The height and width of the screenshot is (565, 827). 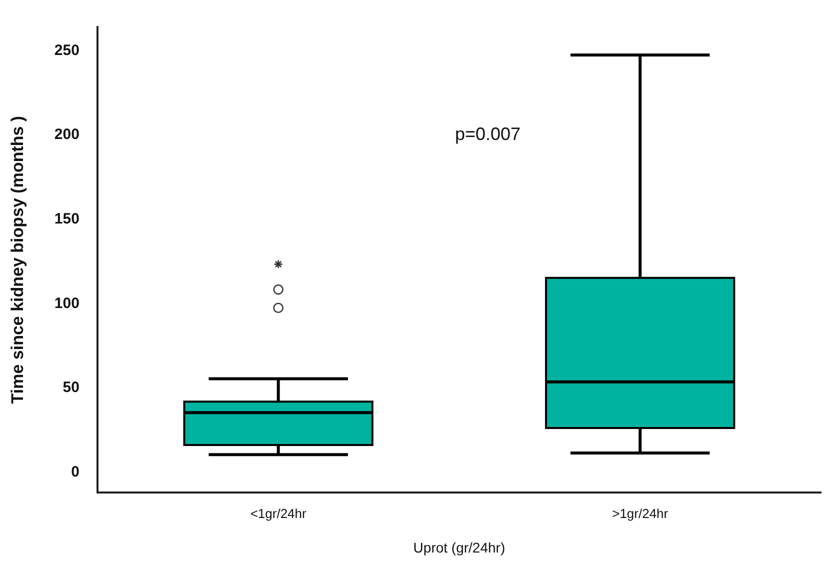 What do you see at coordinates (67, 219) in the screenshot?
I see `y-tick-label: 150` at bounding box center [67, 219].